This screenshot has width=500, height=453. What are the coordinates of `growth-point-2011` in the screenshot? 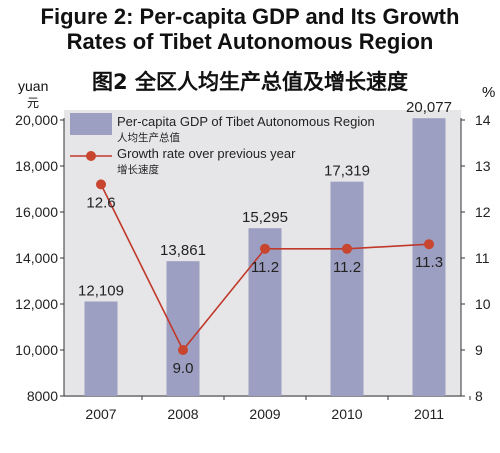 It's located at (429, 244).